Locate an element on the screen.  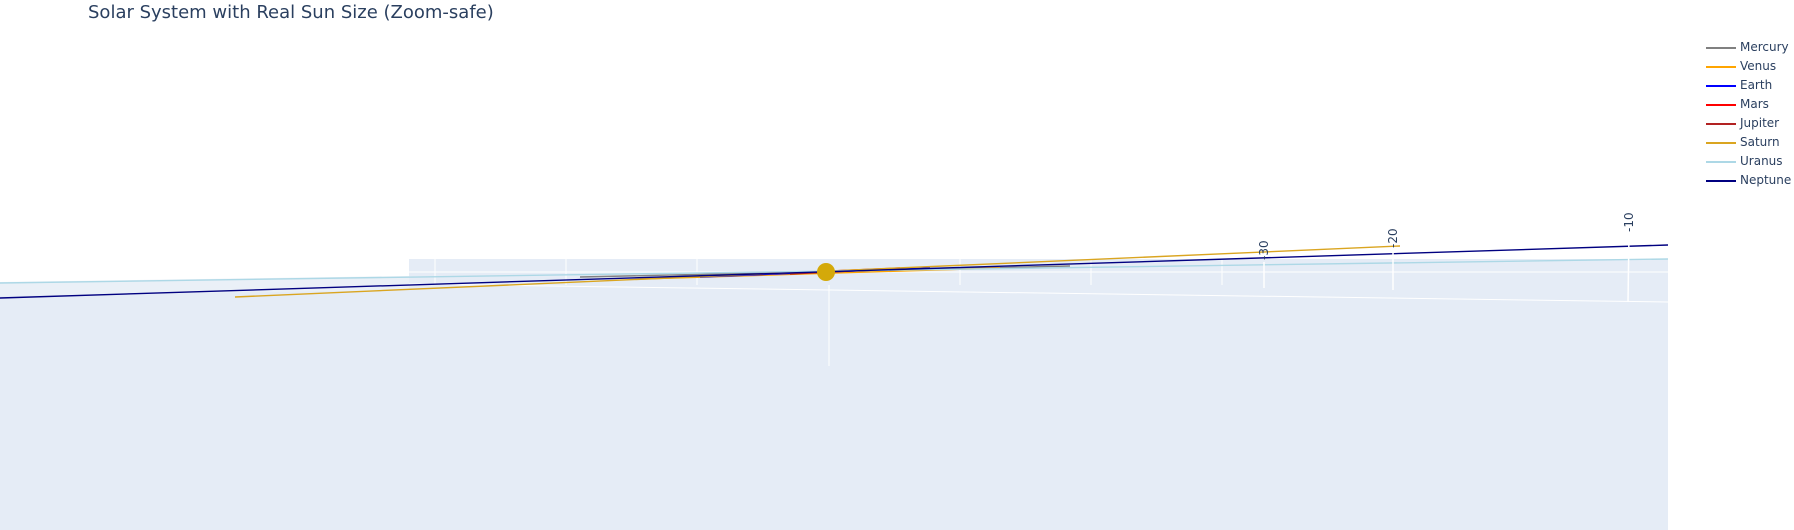
legend-item-uranus: Uranus is located at coordinates (1747, 161).